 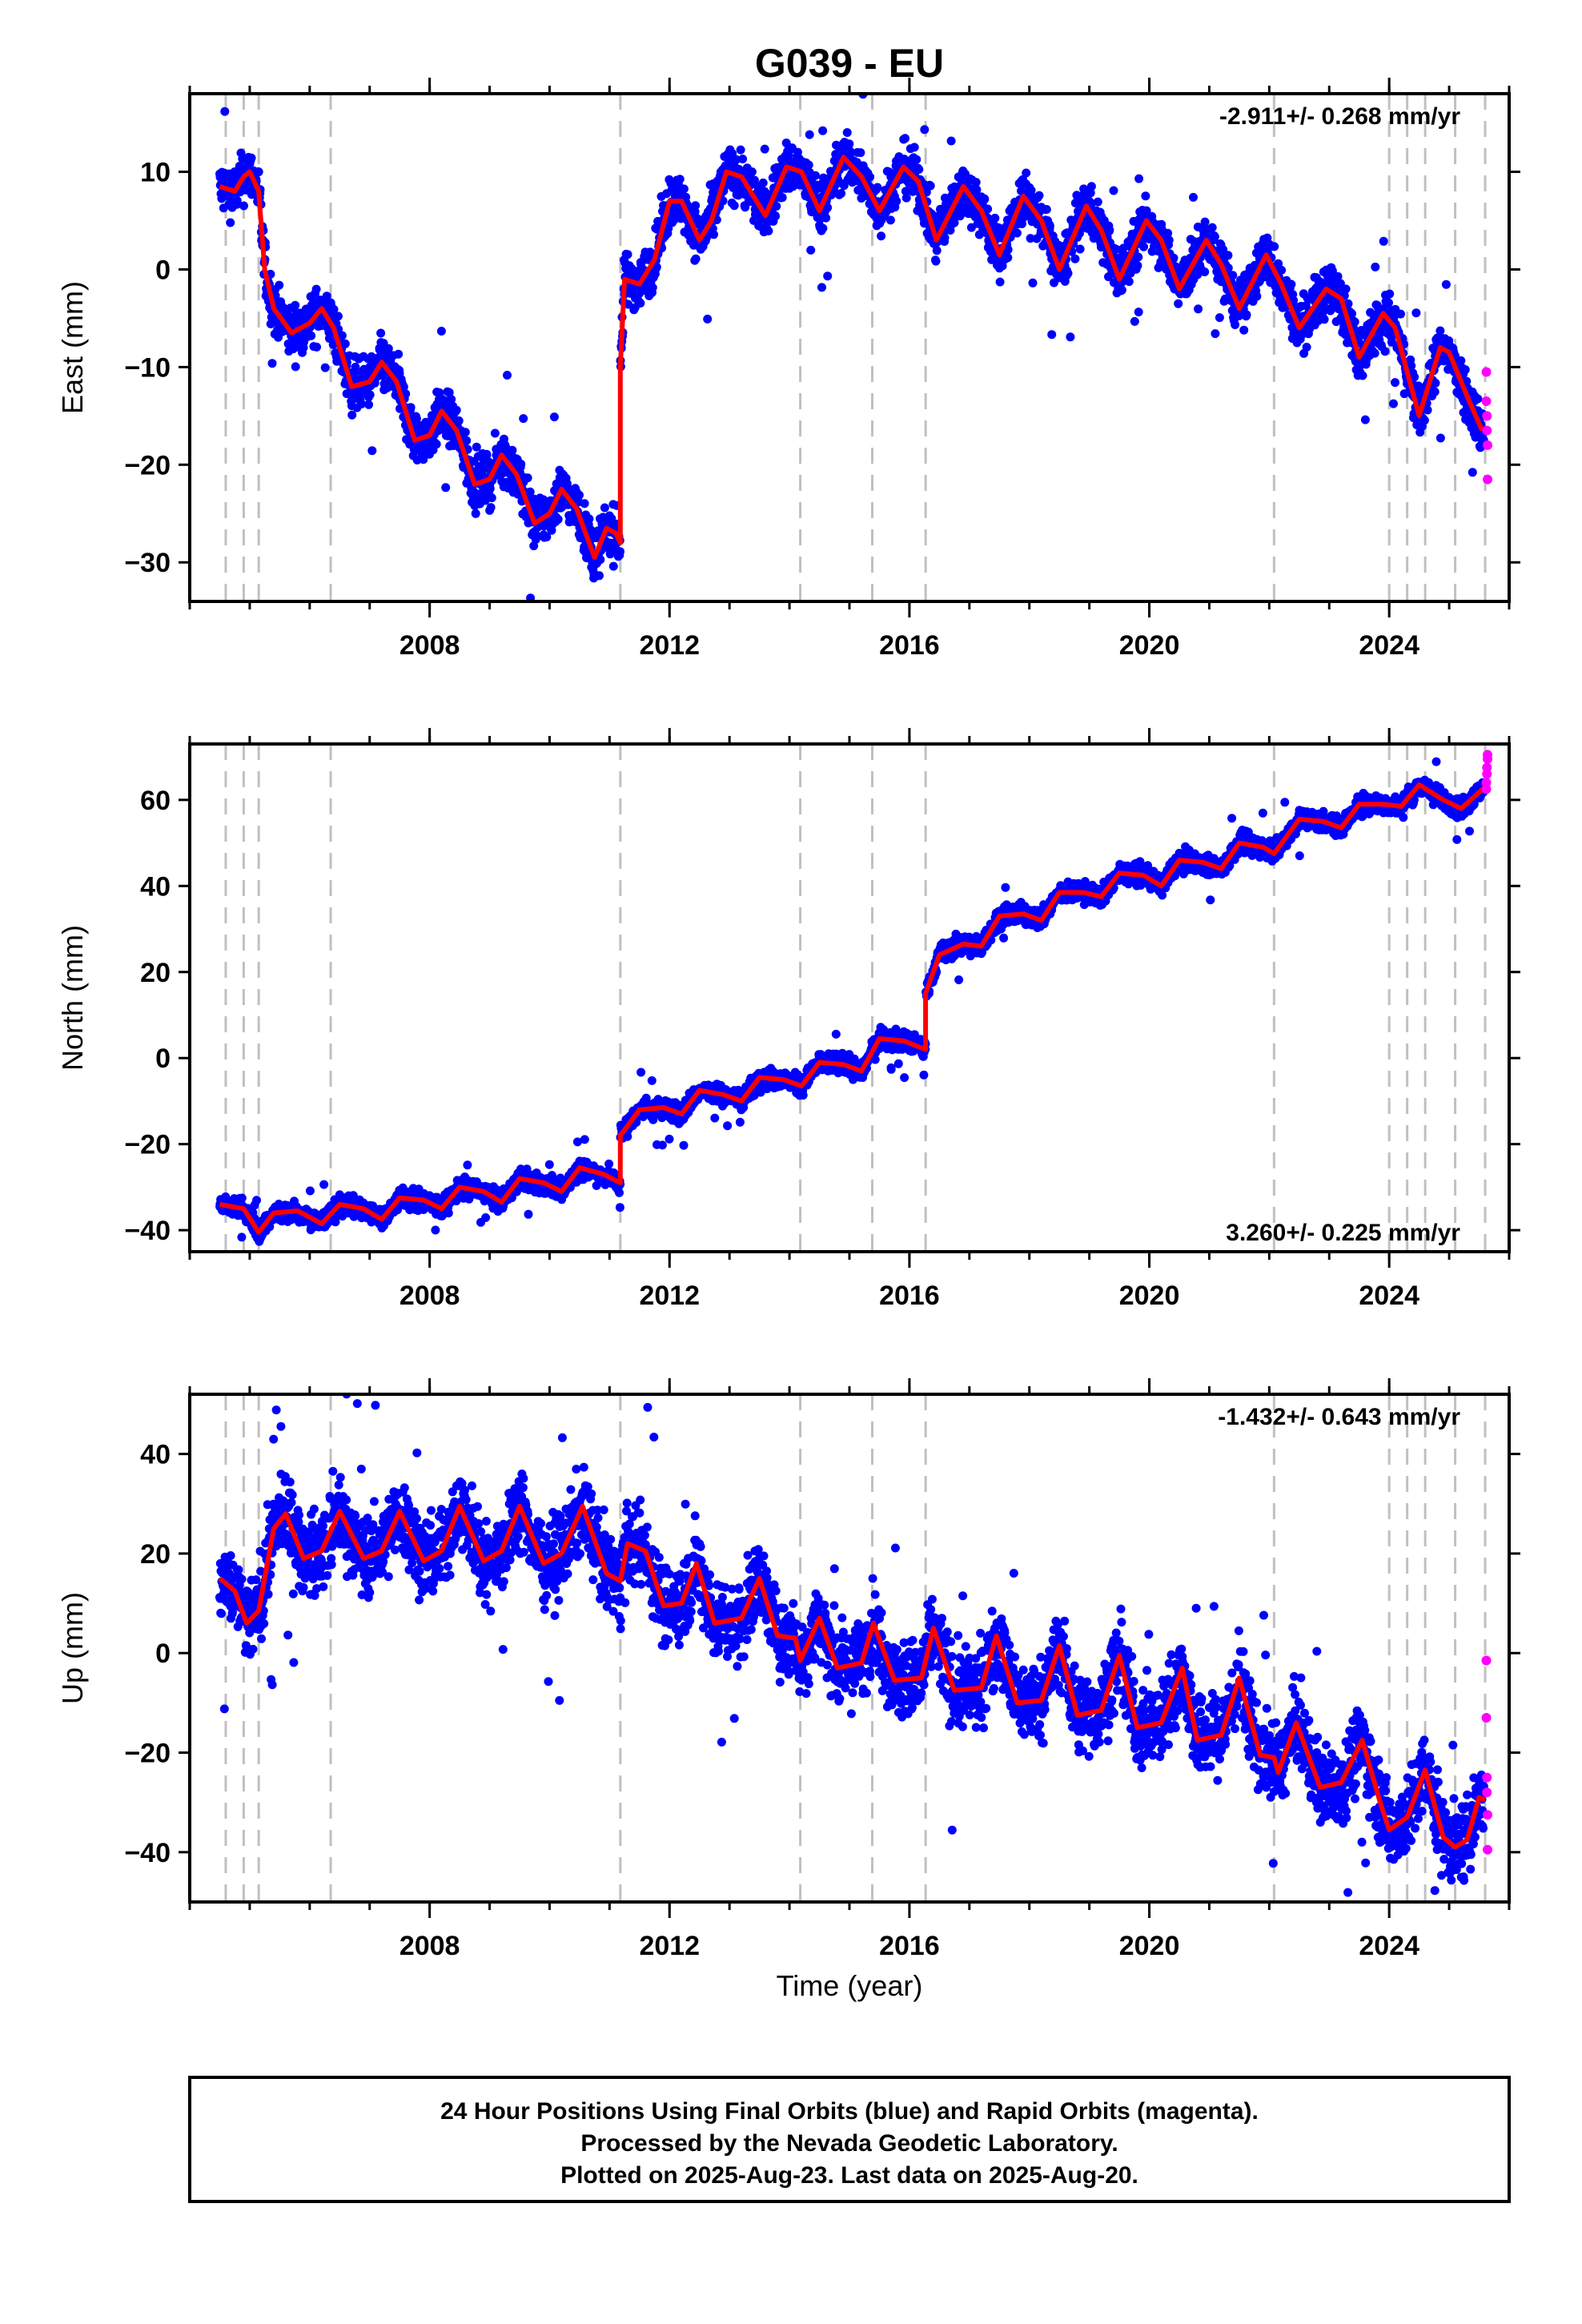 What do you see at coordinates (163, 1058) in the screenshot?
I see `north-y-tick-label: 0` at bounding box center [163, 1058].